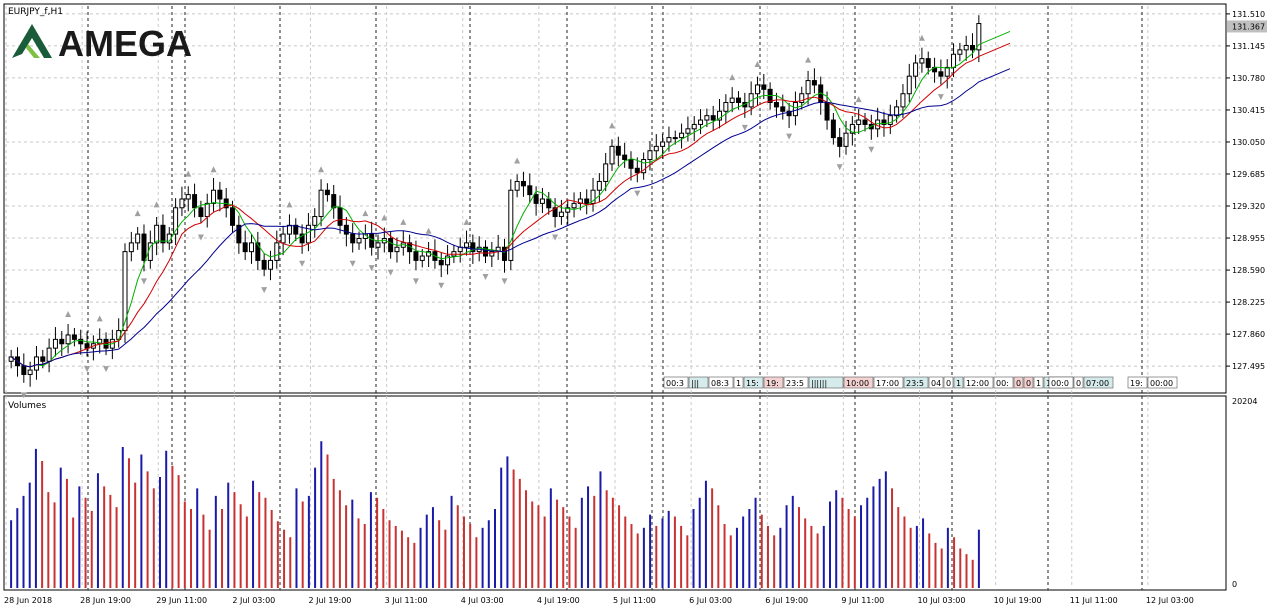 This screenshot has height=612, width=1279. I want to click on x-tick-label: 28 Jun 2018, so click(28, 600).